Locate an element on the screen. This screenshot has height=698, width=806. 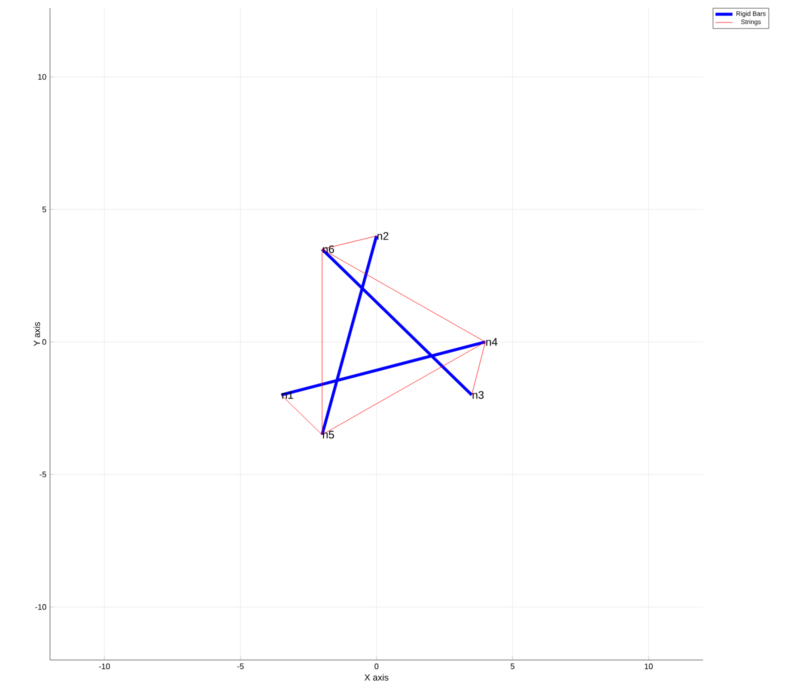
x-axis-title: X axis is located at coordinates (376, 677).